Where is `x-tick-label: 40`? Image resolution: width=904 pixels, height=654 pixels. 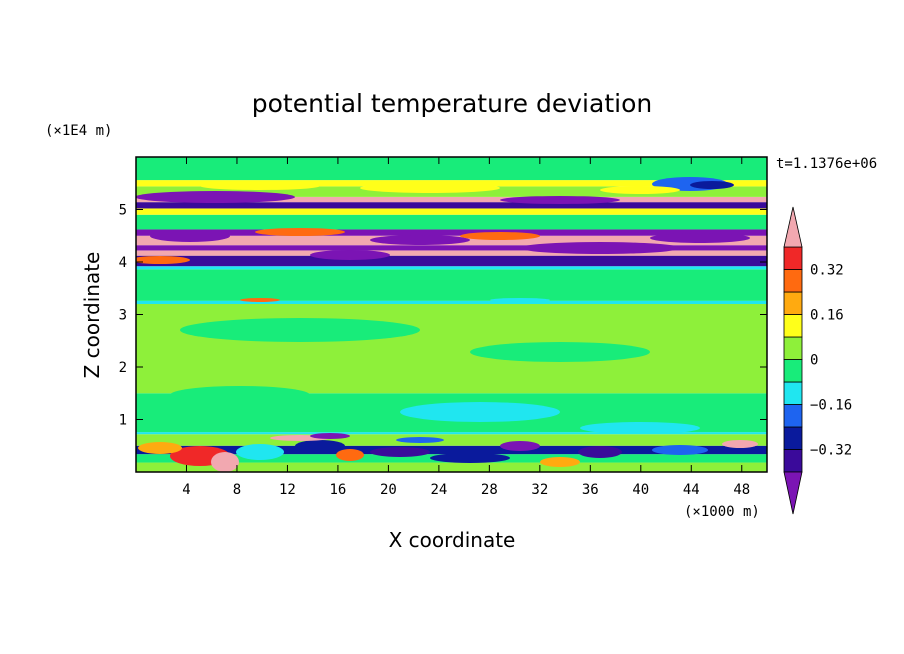 x-tick-label: 40 is located at coordinates (640, 490).